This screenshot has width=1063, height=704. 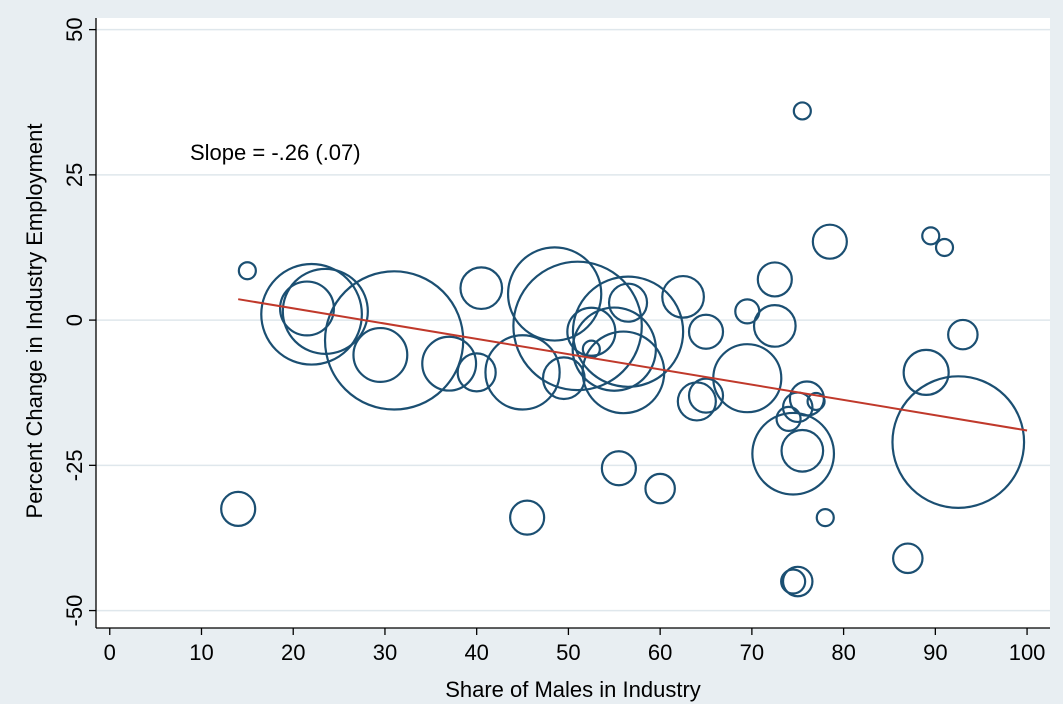 What do you see at coordinates (385, 652) in the screenshot?
I see `x-tick-label-3: 30` at bounding box center [385, 652].